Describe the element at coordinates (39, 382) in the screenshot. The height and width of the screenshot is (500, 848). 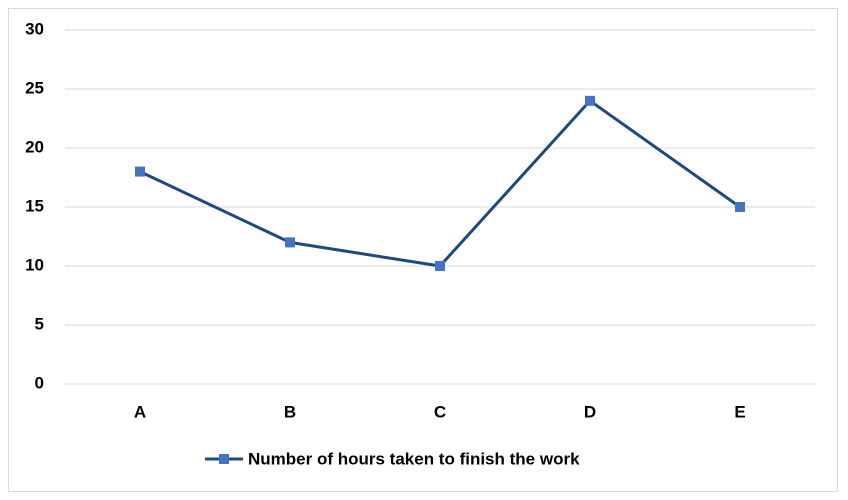
I see `y-tick-label: 0` at that location.